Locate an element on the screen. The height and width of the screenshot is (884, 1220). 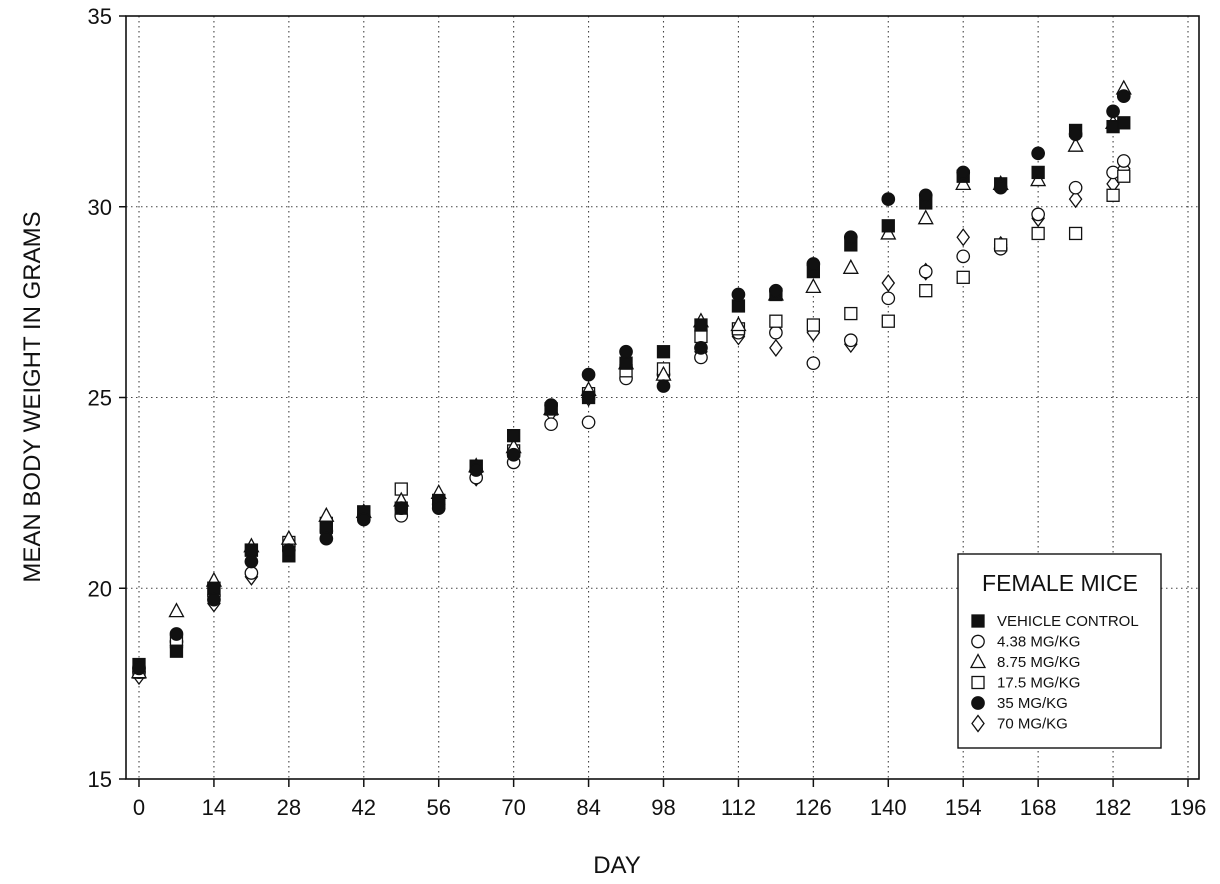
legend-entry: 17.5 MG/KG is located at coordinates (1025, 683).